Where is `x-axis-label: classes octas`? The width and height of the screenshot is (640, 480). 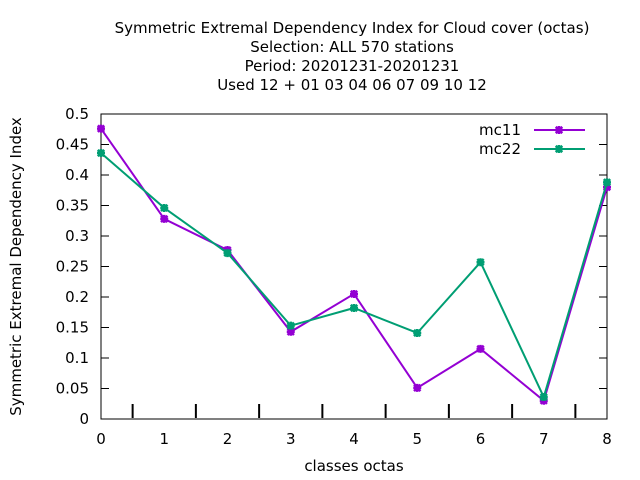
x-axis-label: classes octas is located at coordinates (354, 466).